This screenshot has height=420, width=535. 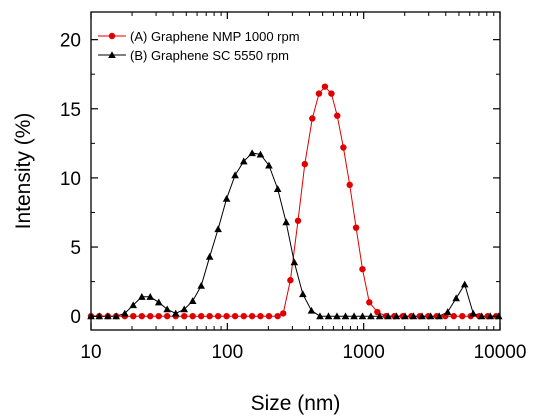 What do you see at coordinates (296, 403) in the screenshot?
I see `x-axis-label: Size (nm)` at bounding box center [296, 403].